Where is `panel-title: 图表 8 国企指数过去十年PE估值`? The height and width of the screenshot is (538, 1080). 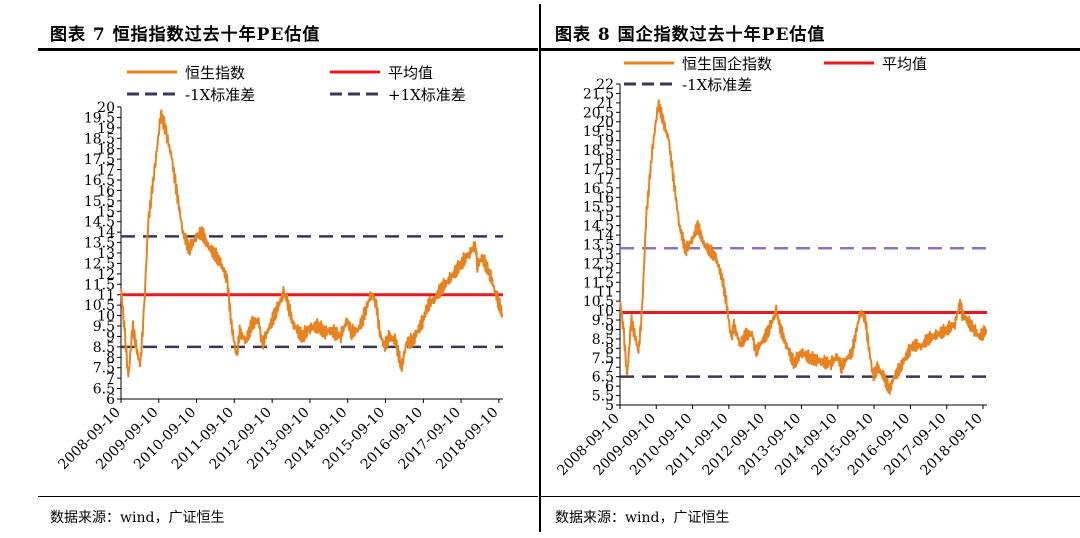 panel-title: 图表 8 国企指数过去十年PE估值 is located at coordinates (690, 35).